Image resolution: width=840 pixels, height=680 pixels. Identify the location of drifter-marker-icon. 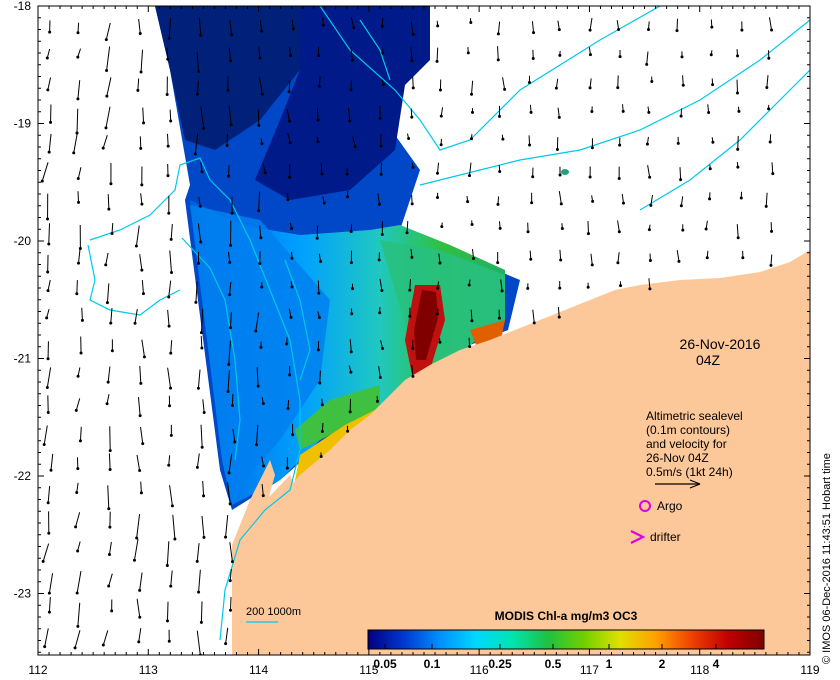
(638, 537).